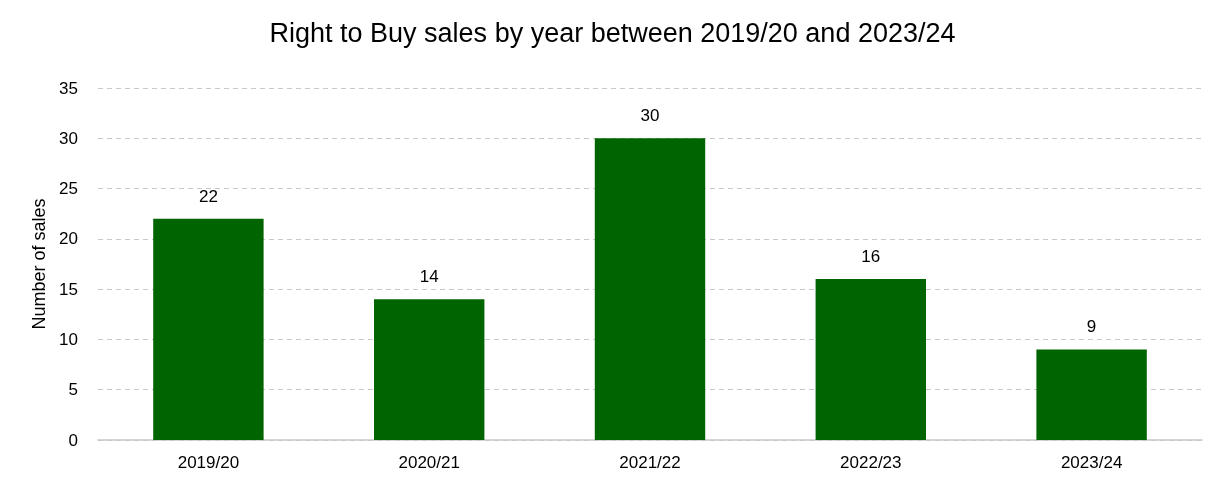 Image resolution: width=1225 pixels, height=491 pixels. Describe the element at coordinates (73, 390) in the screenshot. I see `y-tick-label: 5` at that location.